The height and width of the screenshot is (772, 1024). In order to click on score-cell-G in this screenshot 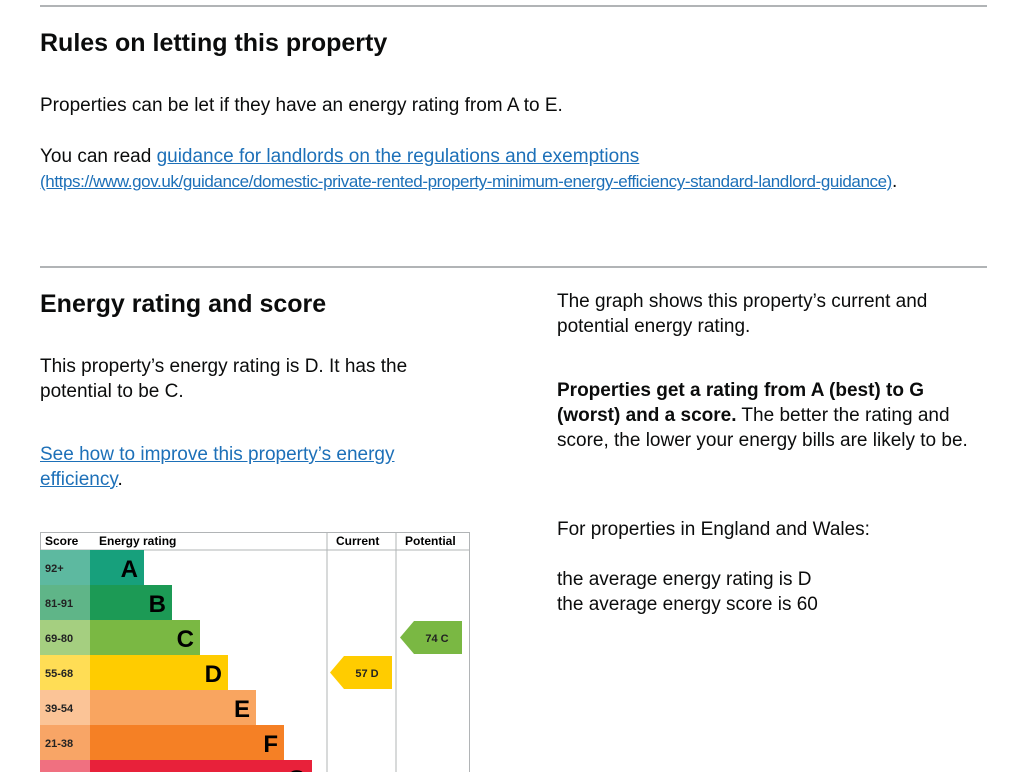, I will do `click(65, 766)`.